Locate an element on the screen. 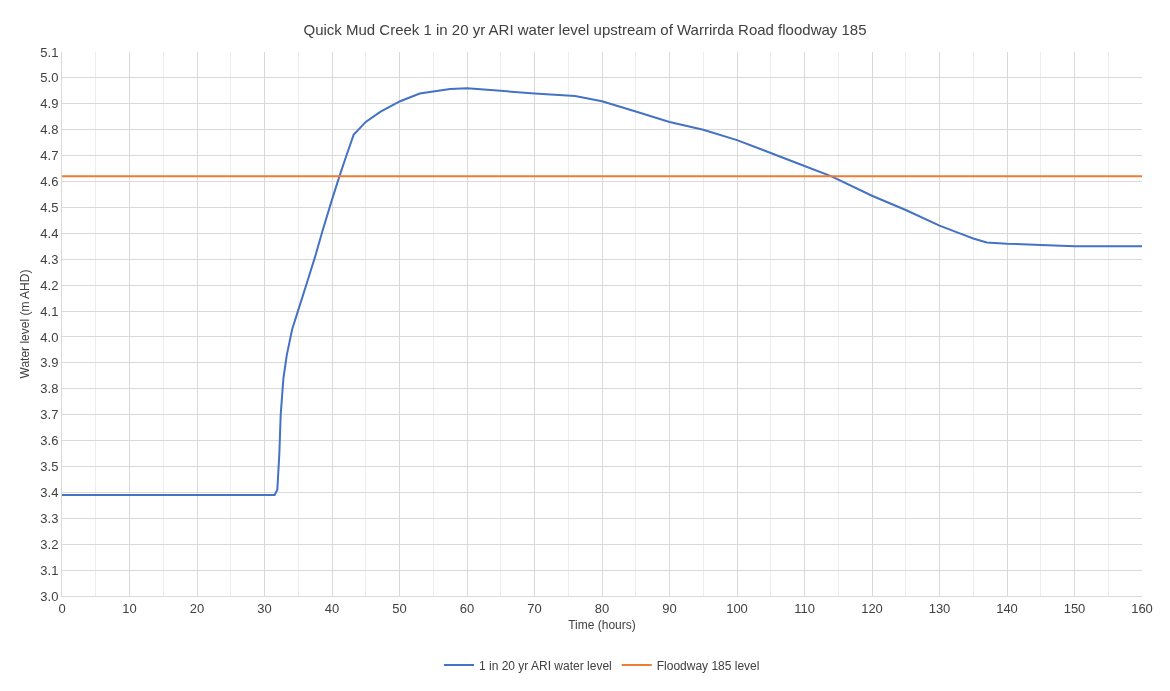 This screenshot has height=691, width=1170. y-tick-label: 3.7 is located at coordinates (49, 415).